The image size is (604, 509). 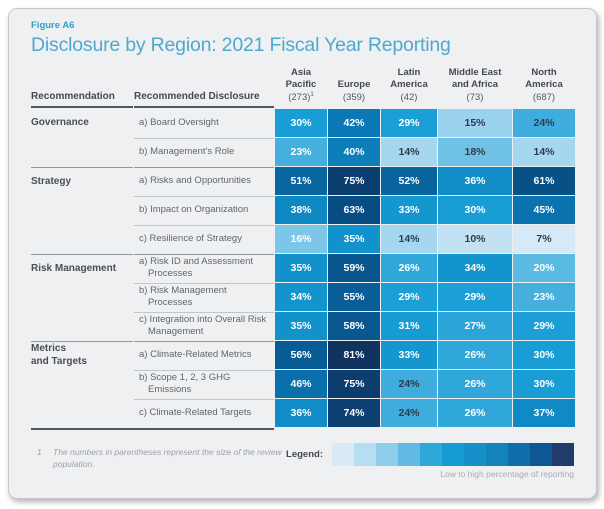 What do you see at coordinates (409, 325) in the screenshot?
I see `heatmap-cell: 31%` at bounding box center [409, 325].